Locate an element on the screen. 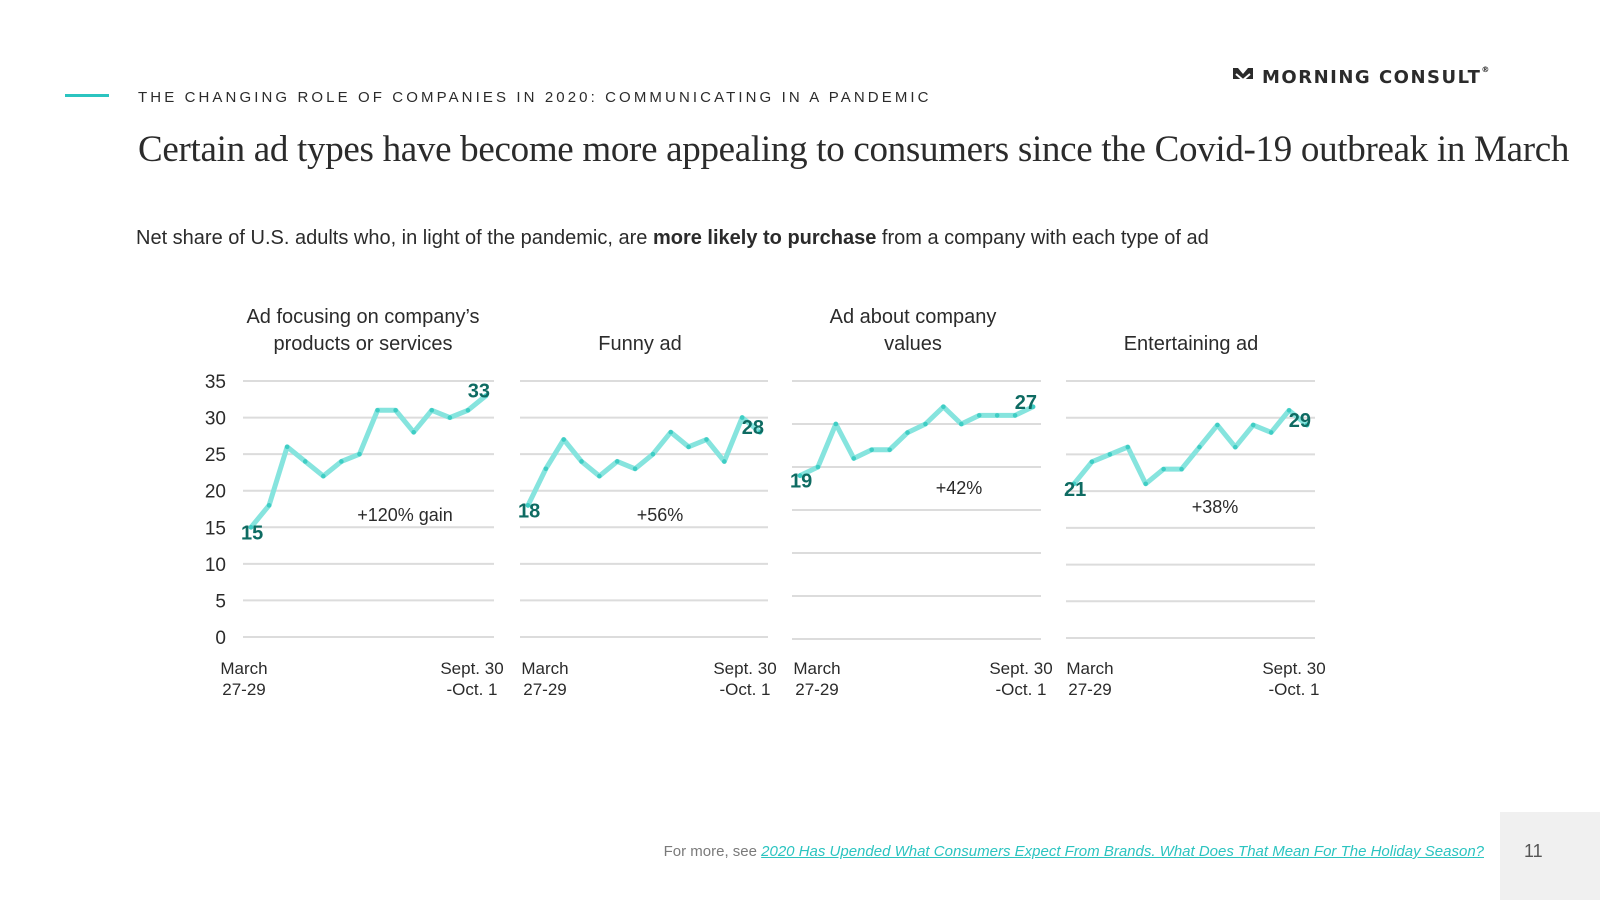 This screenshot has height=900, width=1600. chart-title-line: Entertaining ad is located at coordinates (1191, 344).